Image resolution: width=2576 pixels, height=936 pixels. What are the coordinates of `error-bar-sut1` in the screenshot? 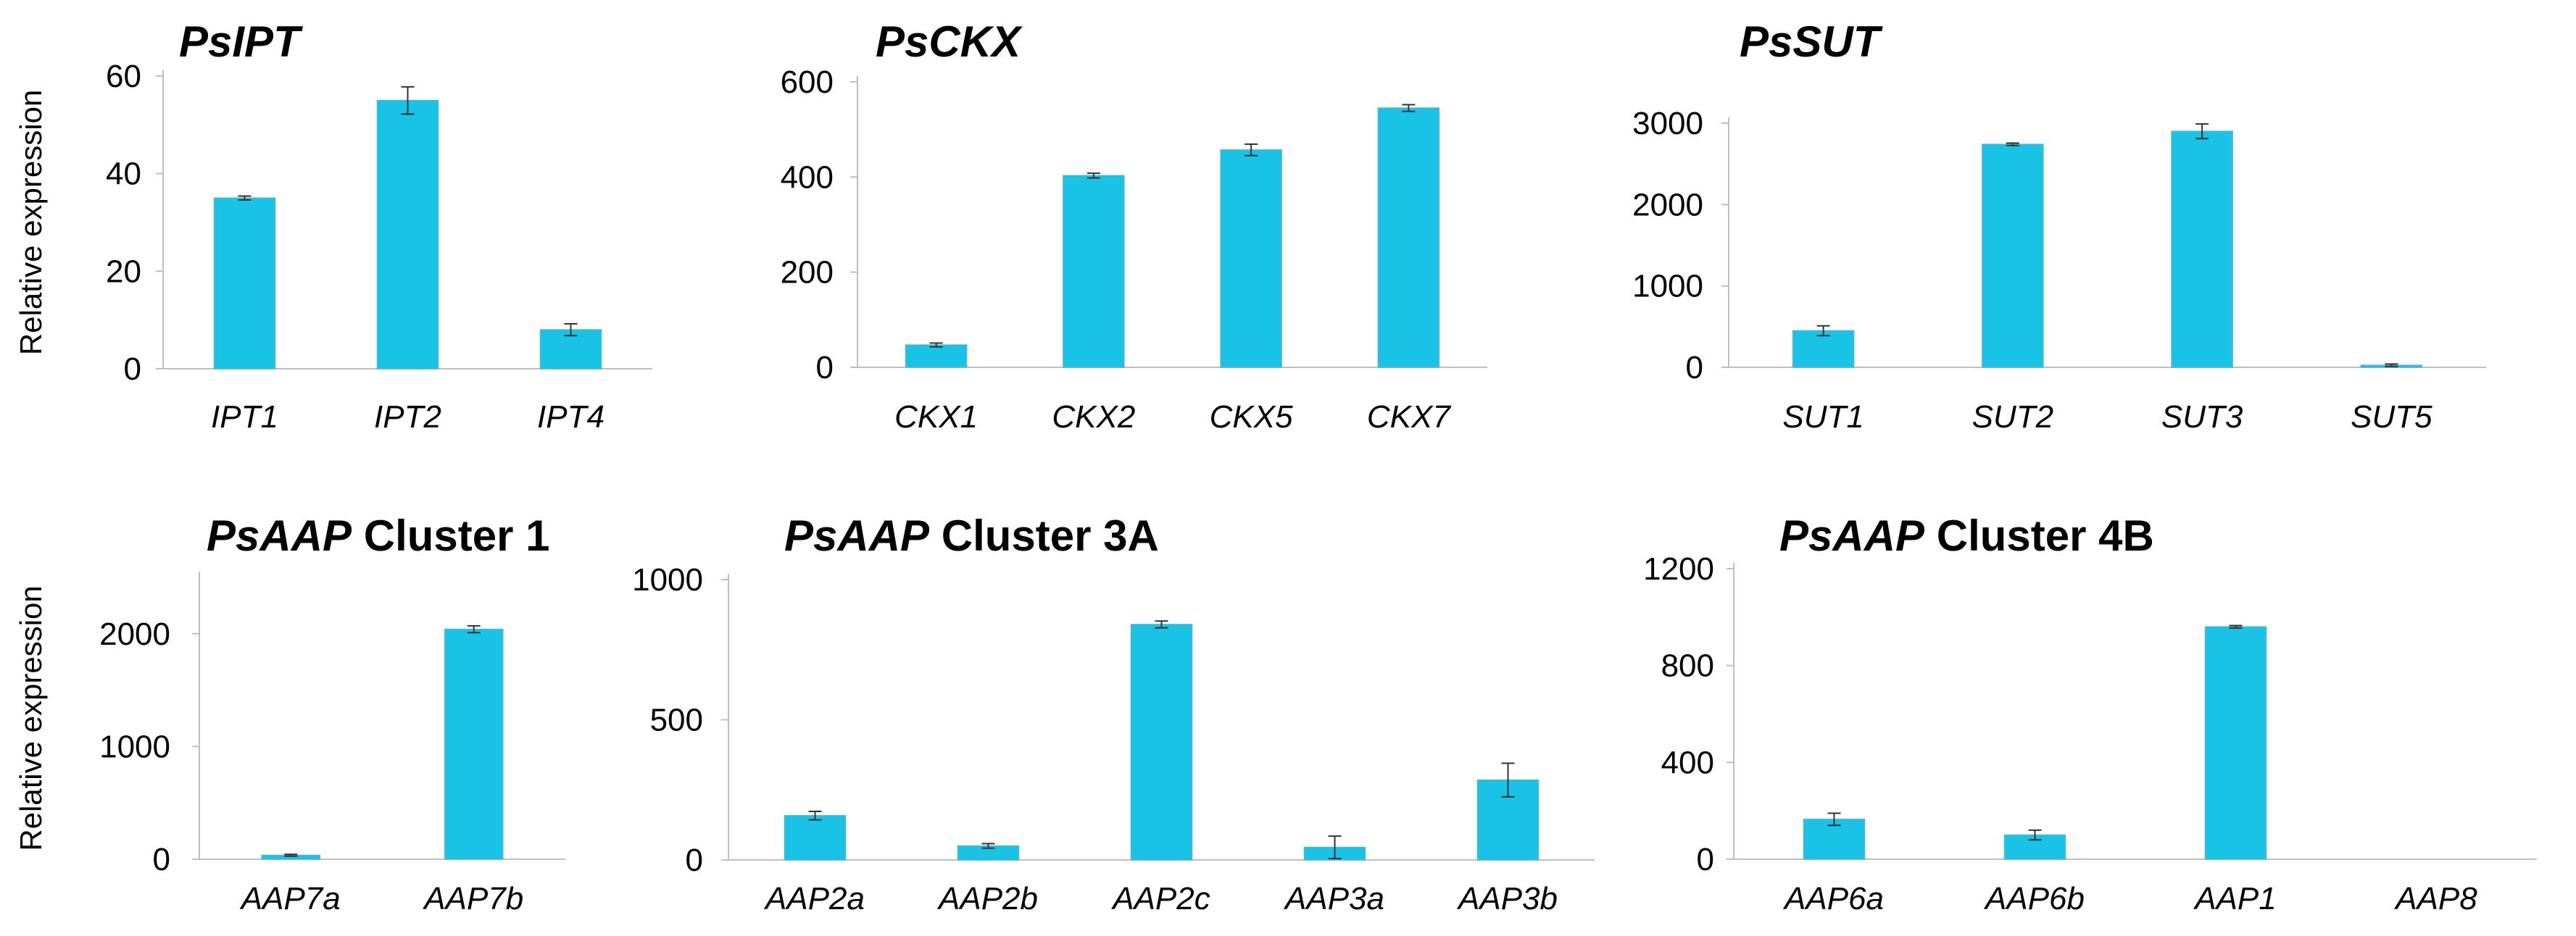 It's located at (1823, 331).